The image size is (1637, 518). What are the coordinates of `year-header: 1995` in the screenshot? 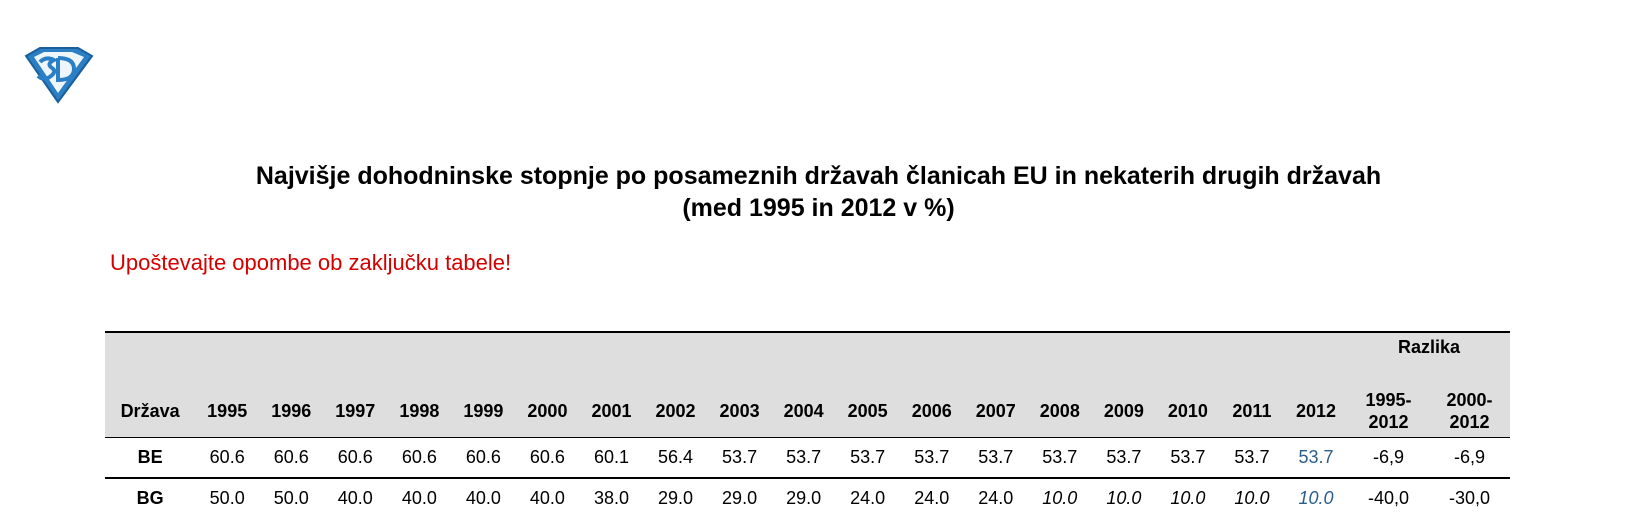 It's located at (227, 410).